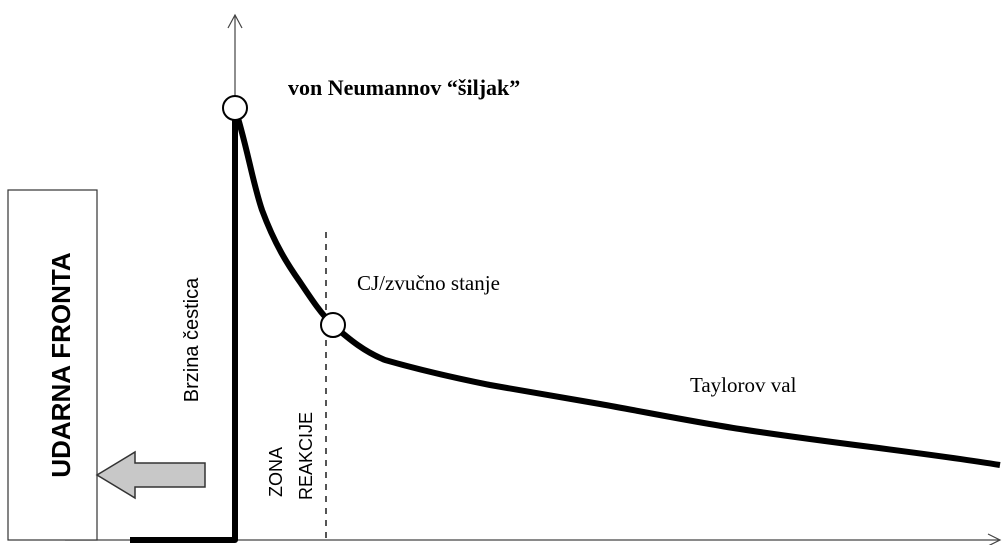 This screenshot has width=1004, height=545. Describe the element at coordinates (994, 539) in the screenshot. I see `x-axis-arrow` at that location.